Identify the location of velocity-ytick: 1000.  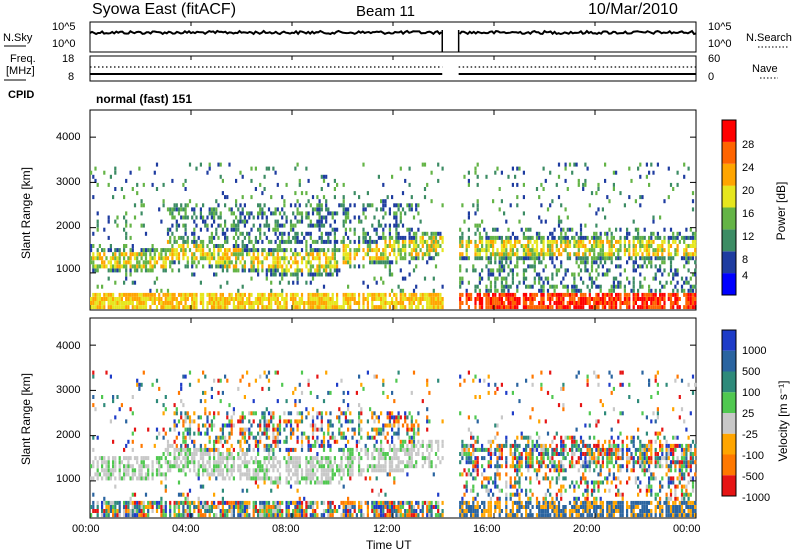
(68, 479).